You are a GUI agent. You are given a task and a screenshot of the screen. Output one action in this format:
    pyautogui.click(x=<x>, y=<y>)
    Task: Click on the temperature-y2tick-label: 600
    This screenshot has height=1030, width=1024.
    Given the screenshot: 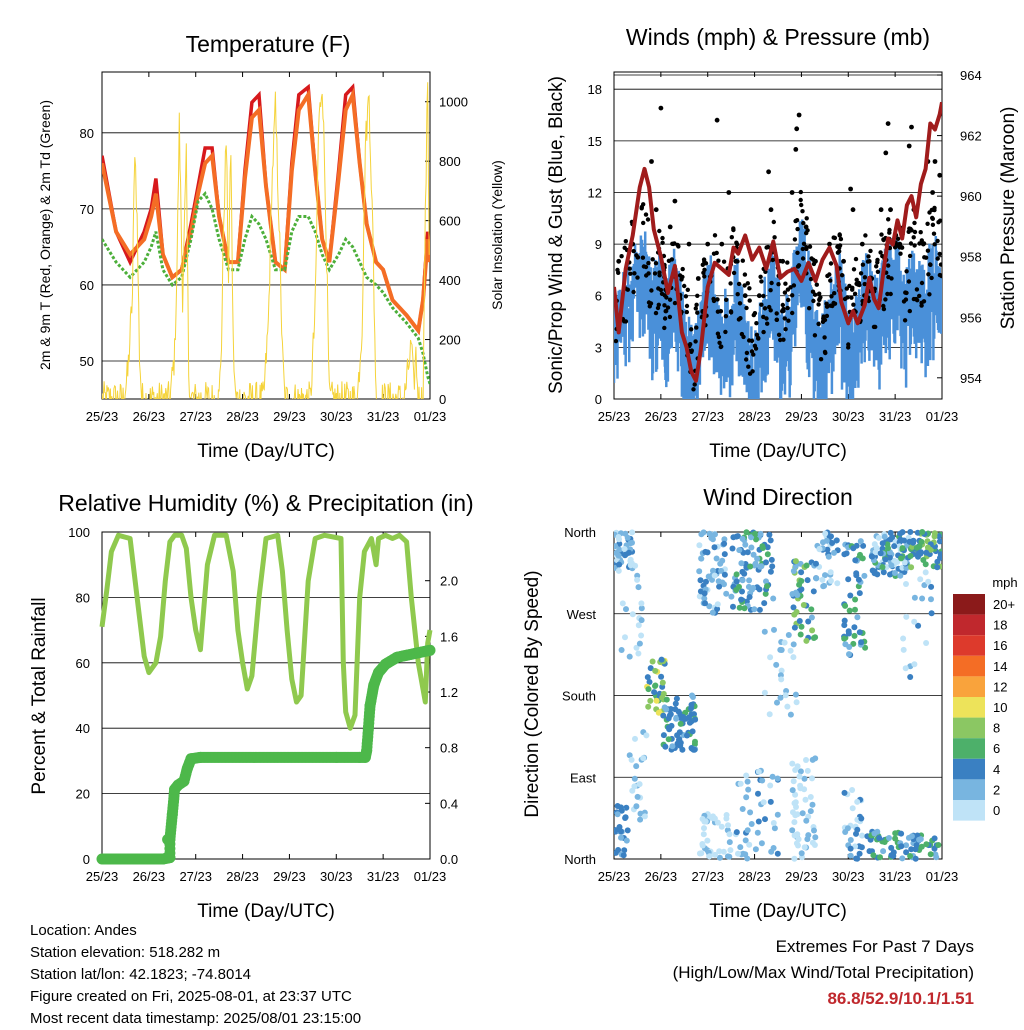 What is the action you would take?
    pyautogui.click(x=450, y=221)
    